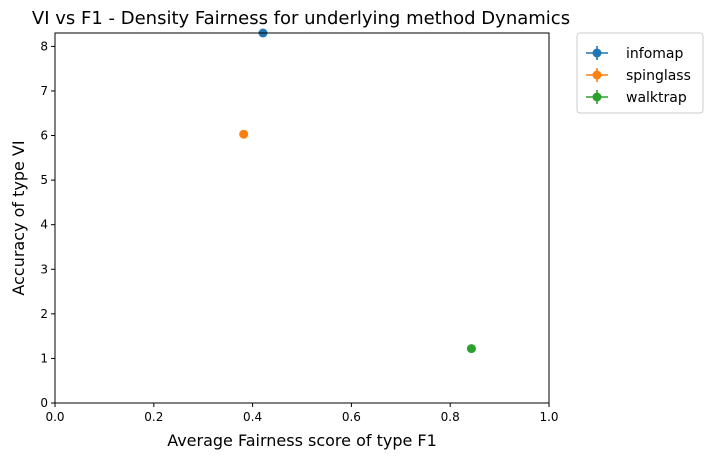  Describe the element at coordinates (597, 75) in the screenshot. I see `legend-marker-spinglass` at that location.